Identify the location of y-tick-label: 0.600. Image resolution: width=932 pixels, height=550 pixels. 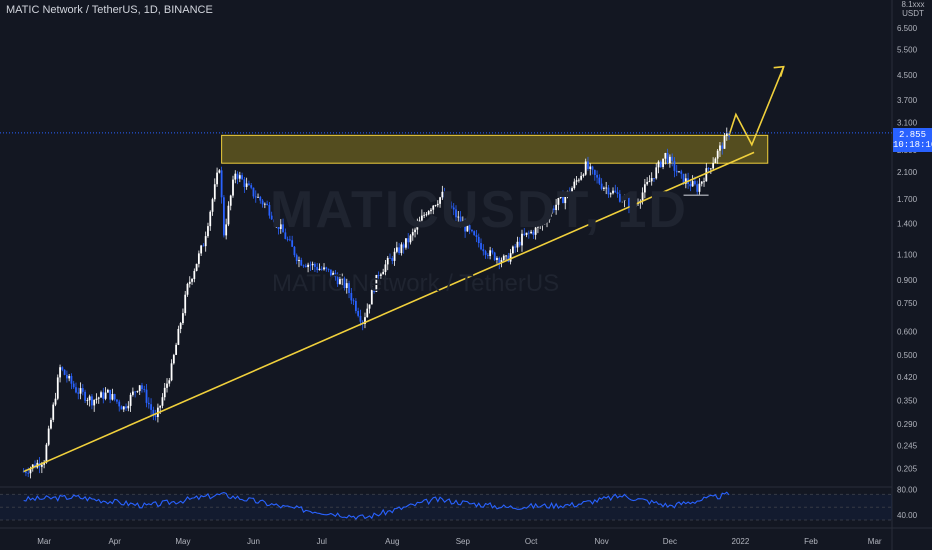
(907, 332).